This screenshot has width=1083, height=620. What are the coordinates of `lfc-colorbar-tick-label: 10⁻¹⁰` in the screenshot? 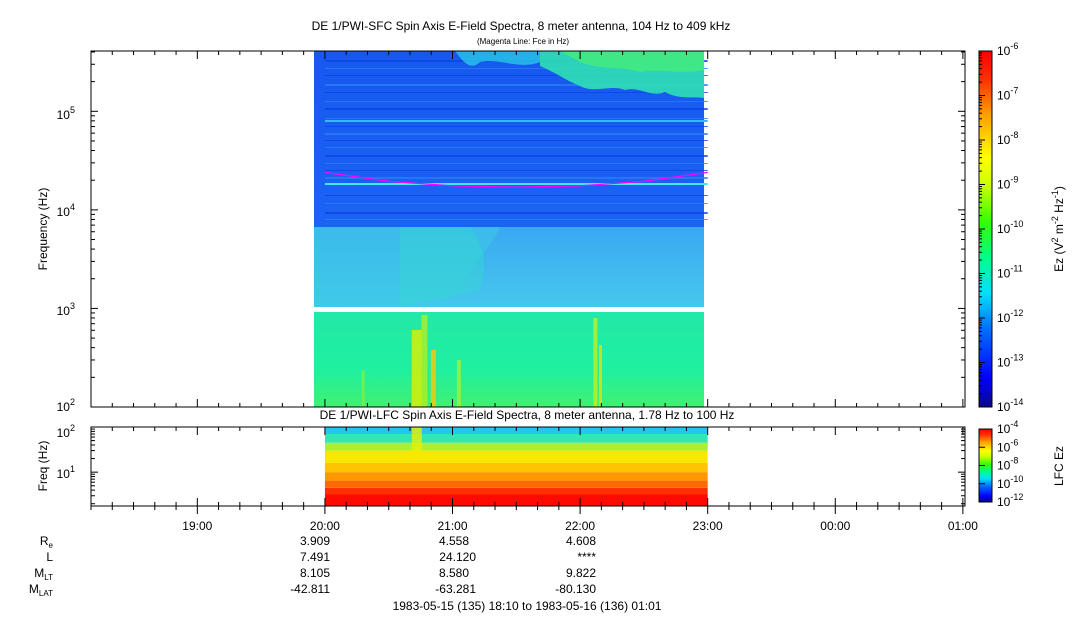 It's located at (1010, 482).